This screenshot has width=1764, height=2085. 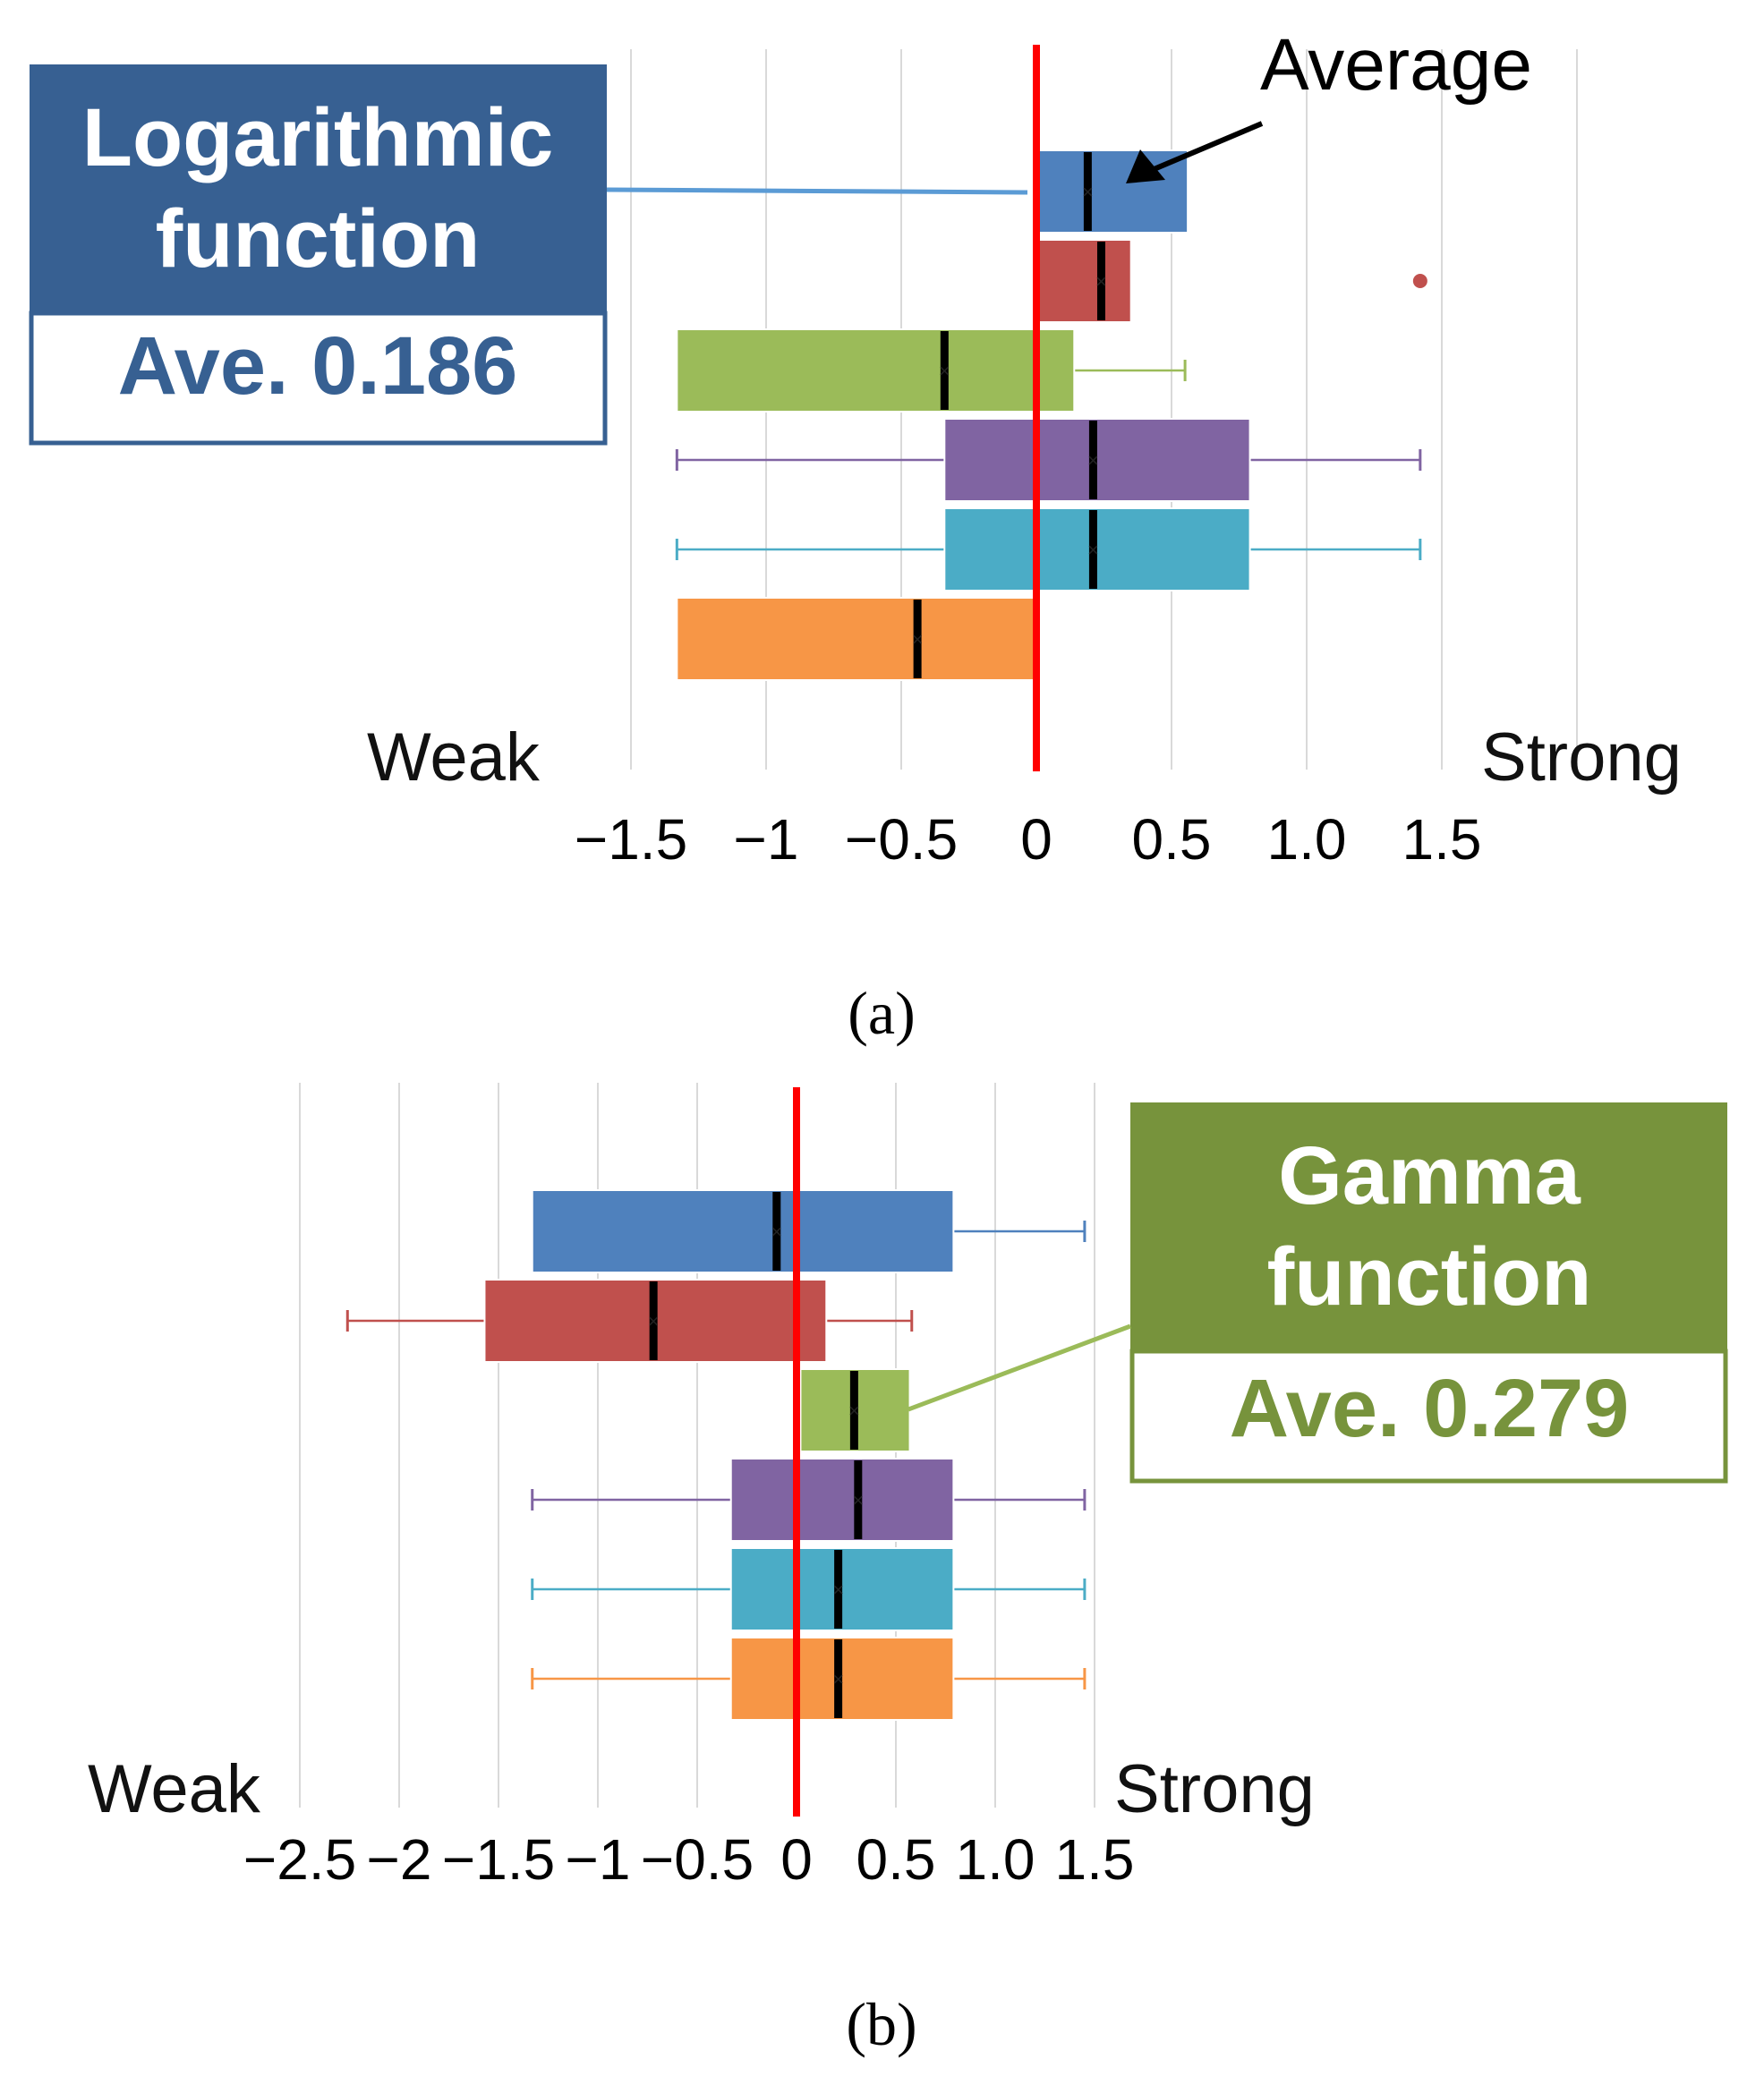 I want to click on series-1: ×, so click(x=809, y=1231).